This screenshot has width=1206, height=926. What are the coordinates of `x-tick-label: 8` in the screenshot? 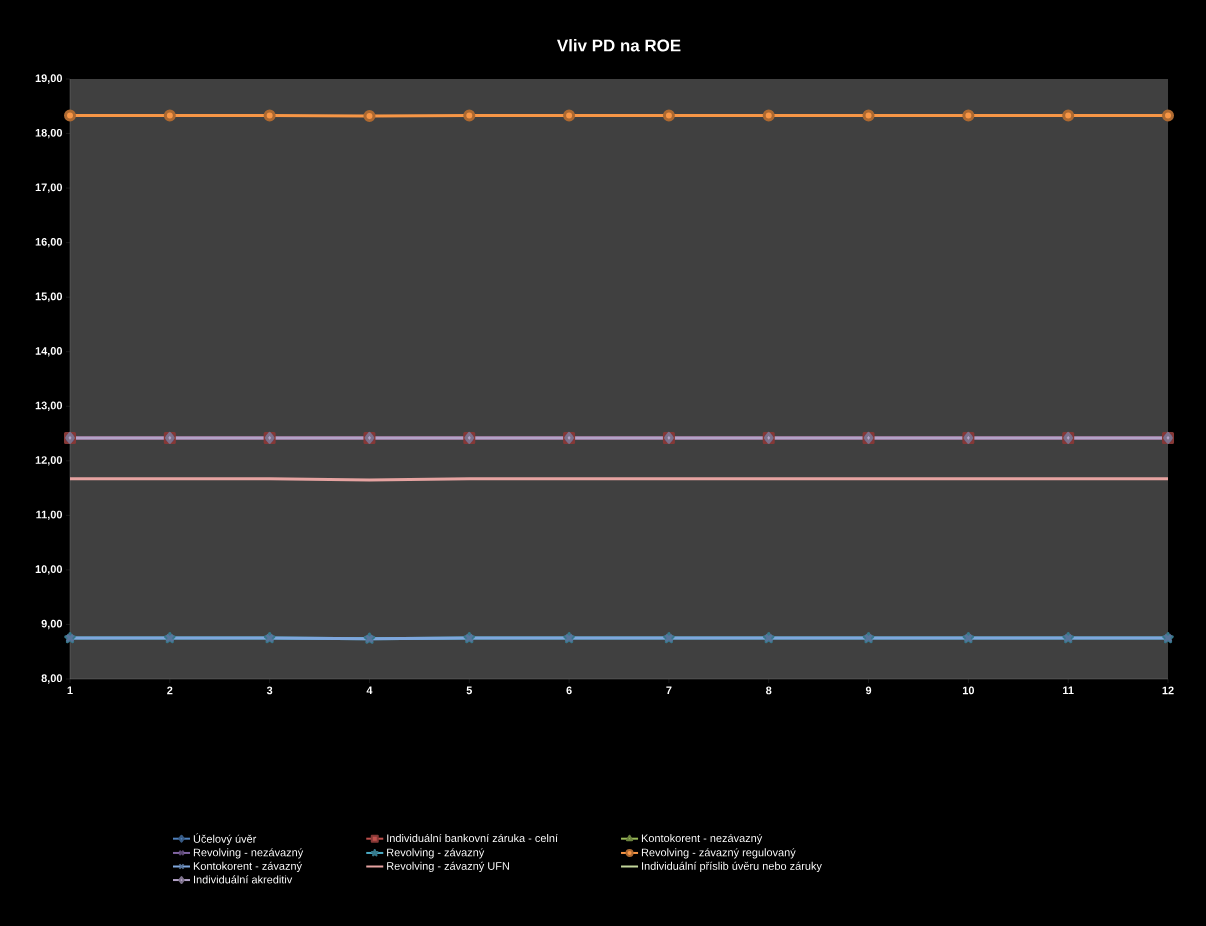 It's located at (769, 690).